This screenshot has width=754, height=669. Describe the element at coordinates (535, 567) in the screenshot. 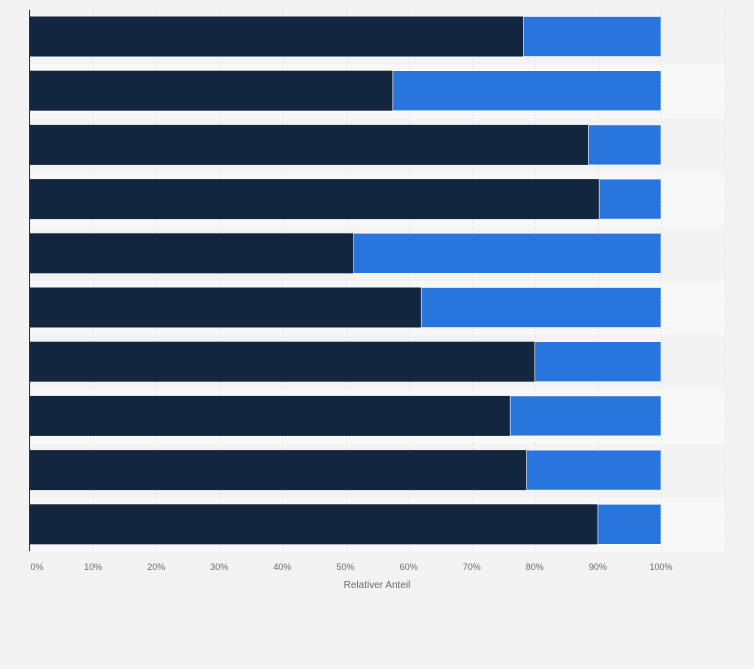

I see `x-tick-label: 80%` at that location.